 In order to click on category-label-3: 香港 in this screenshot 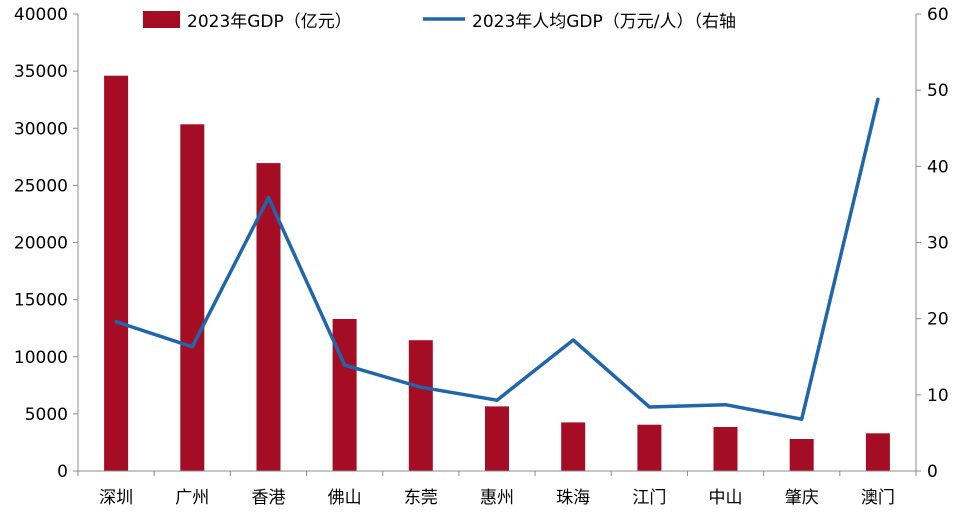, I will do `click(268, 498)`.